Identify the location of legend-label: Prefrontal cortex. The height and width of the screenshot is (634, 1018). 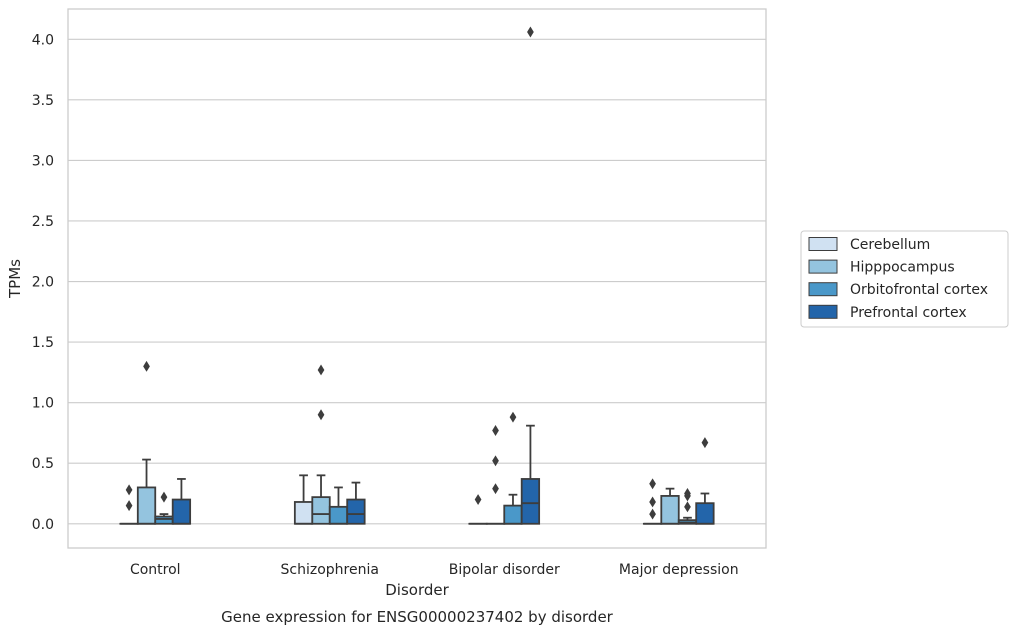
(908, 313).